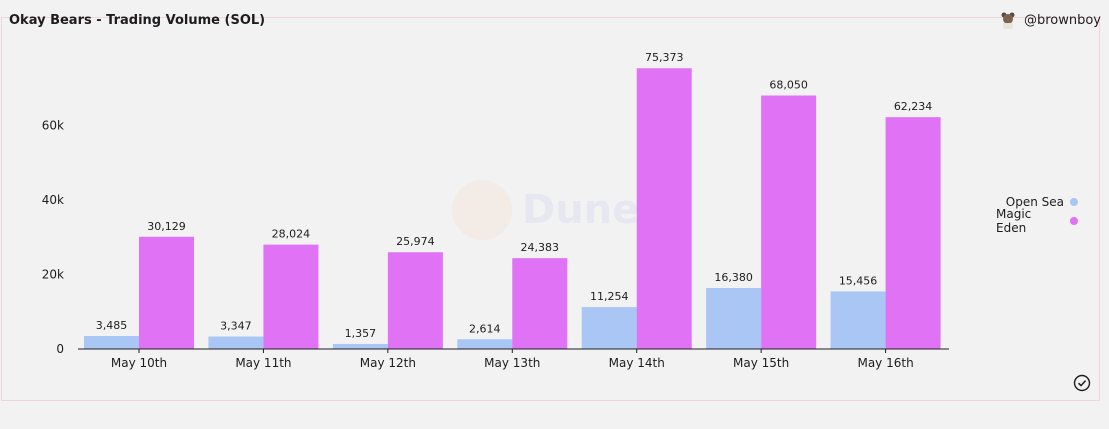 The width and height of the screenshot is (1109, 429). Describe the element at coordinates (1034, 201) in the screenshot. I see `legend-label-open-sea: Open Sea` at that location.